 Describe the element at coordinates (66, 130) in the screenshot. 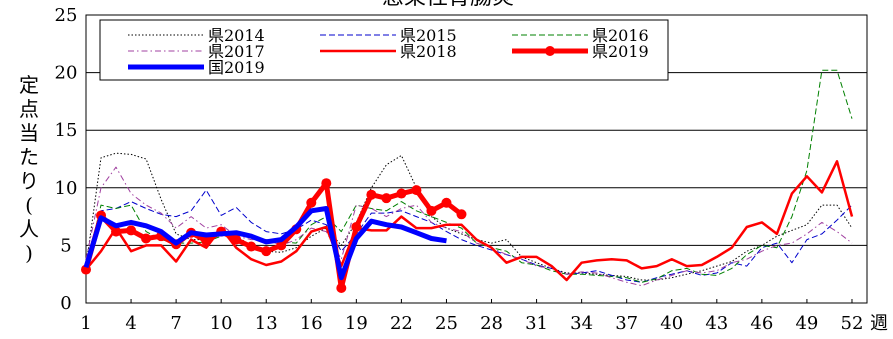

I see `y-tick-label: 15` at that location.